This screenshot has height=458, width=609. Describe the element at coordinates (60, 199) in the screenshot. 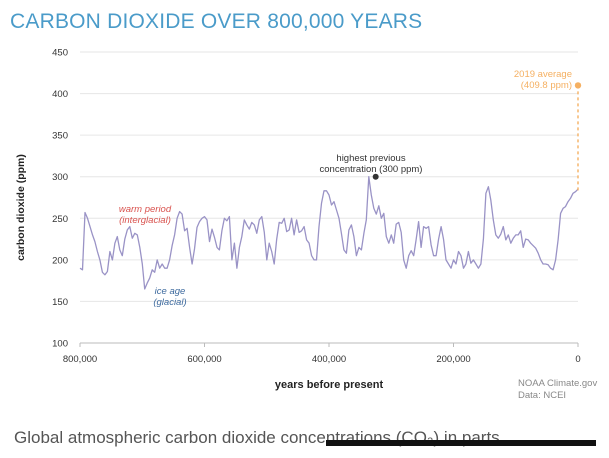

I see `y-tick-labels: 100 150 200 250 300 350 400 450` at that location.